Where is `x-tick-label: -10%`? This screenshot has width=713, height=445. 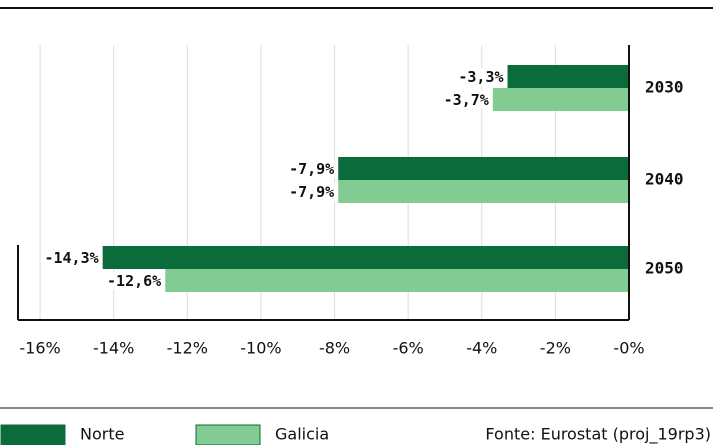
x-tick-label: -10% is located at coordinates (260, 348).